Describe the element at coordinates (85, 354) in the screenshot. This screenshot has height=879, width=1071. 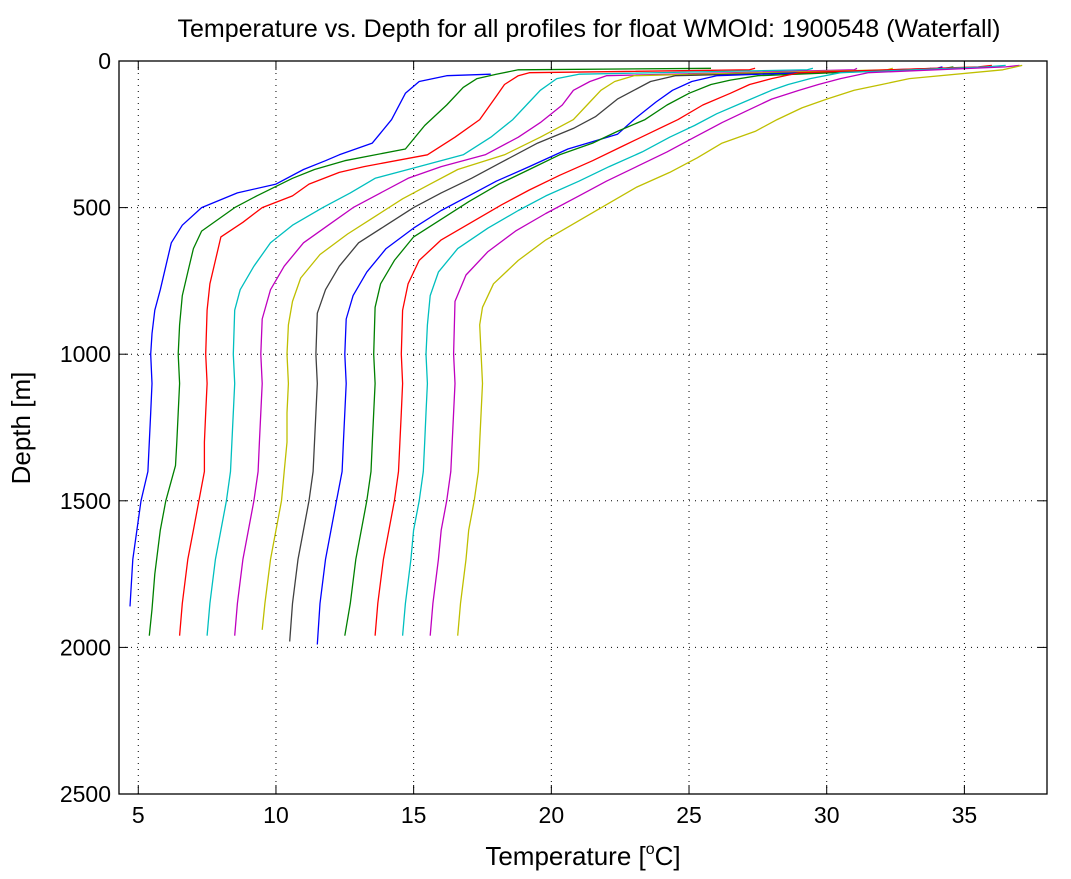
I see `y-tick-label: 1000` at that location.